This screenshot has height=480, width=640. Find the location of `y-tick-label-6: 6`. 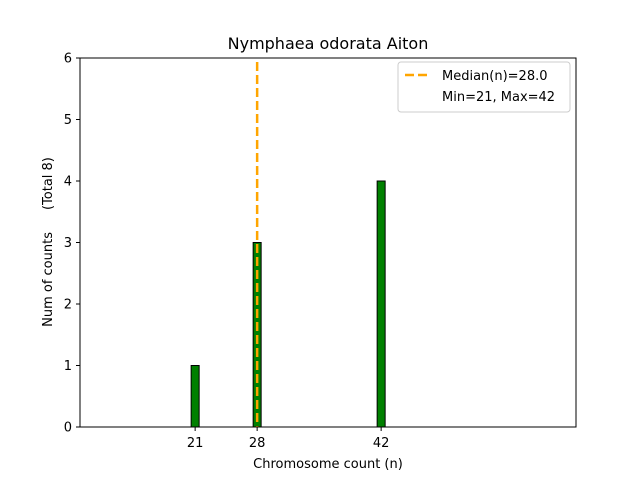

y-tick-label-6: 6 is located at coordinates (68, 59).